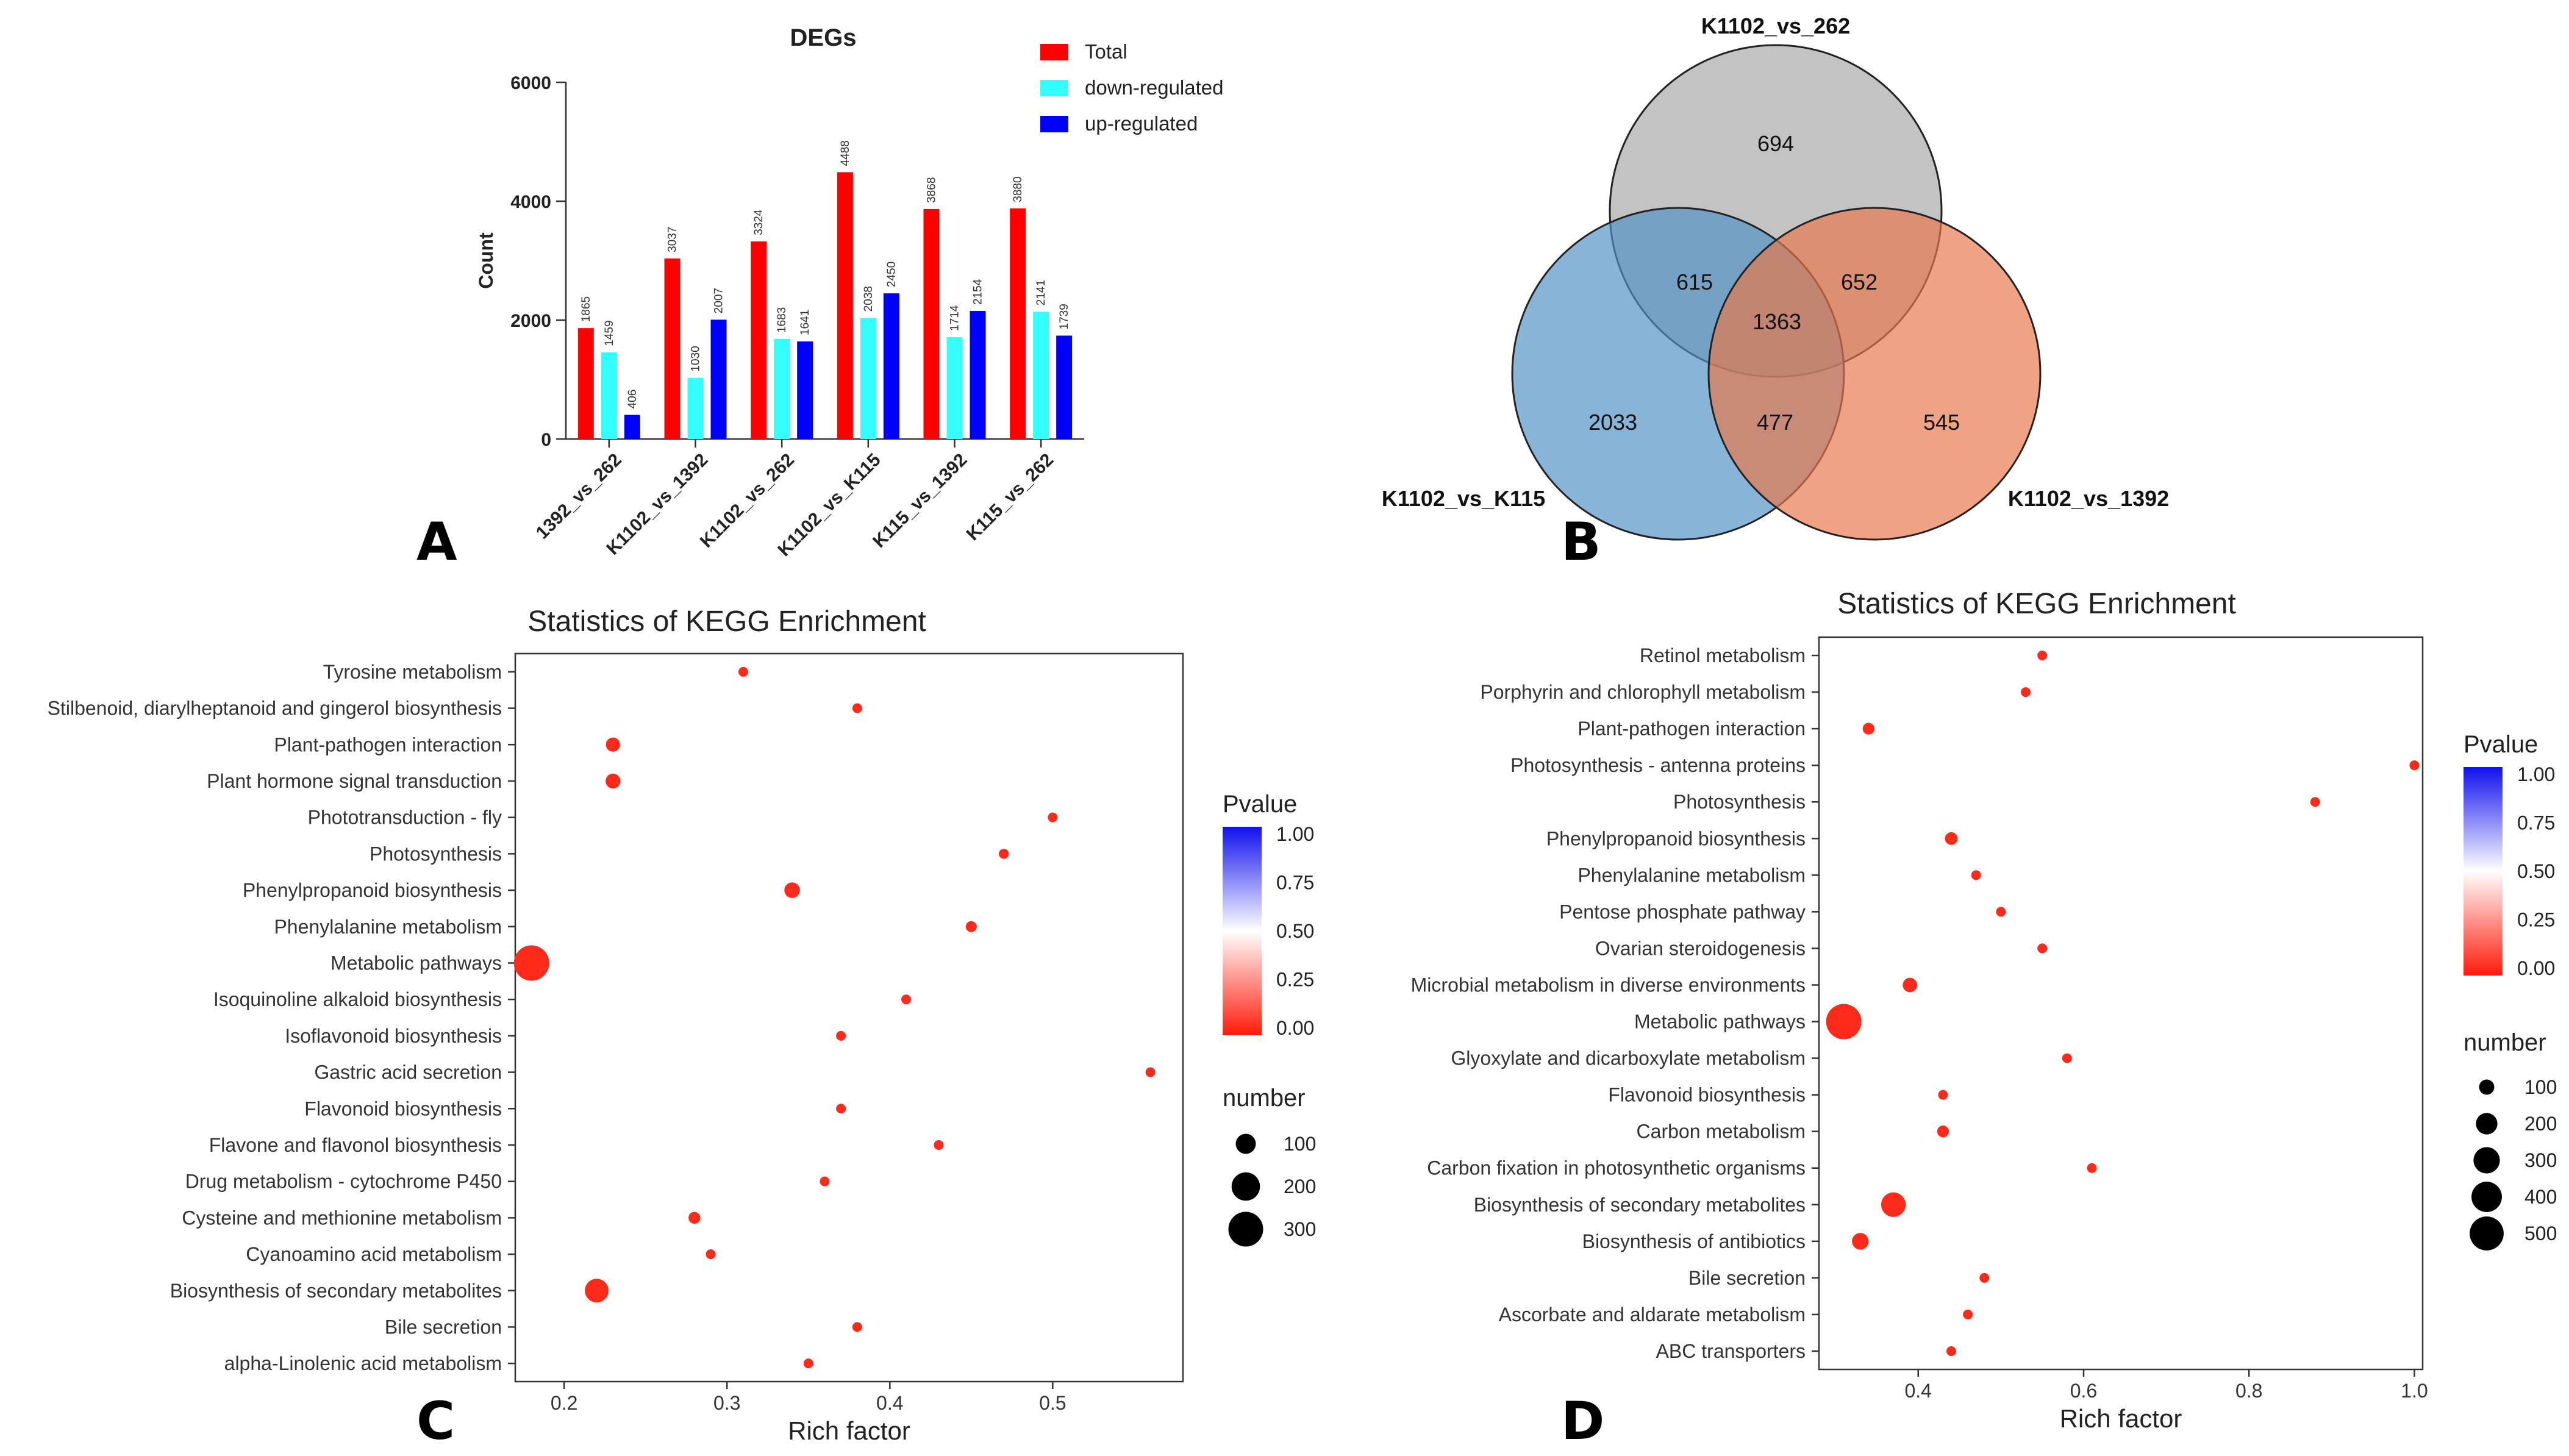 The width and height of the screenshot is (2569, 1456). What do you see at coordinates (435, 1421) in the screenshot?
I see `panel-letter-c: C` at bounding box center [435, 1421].